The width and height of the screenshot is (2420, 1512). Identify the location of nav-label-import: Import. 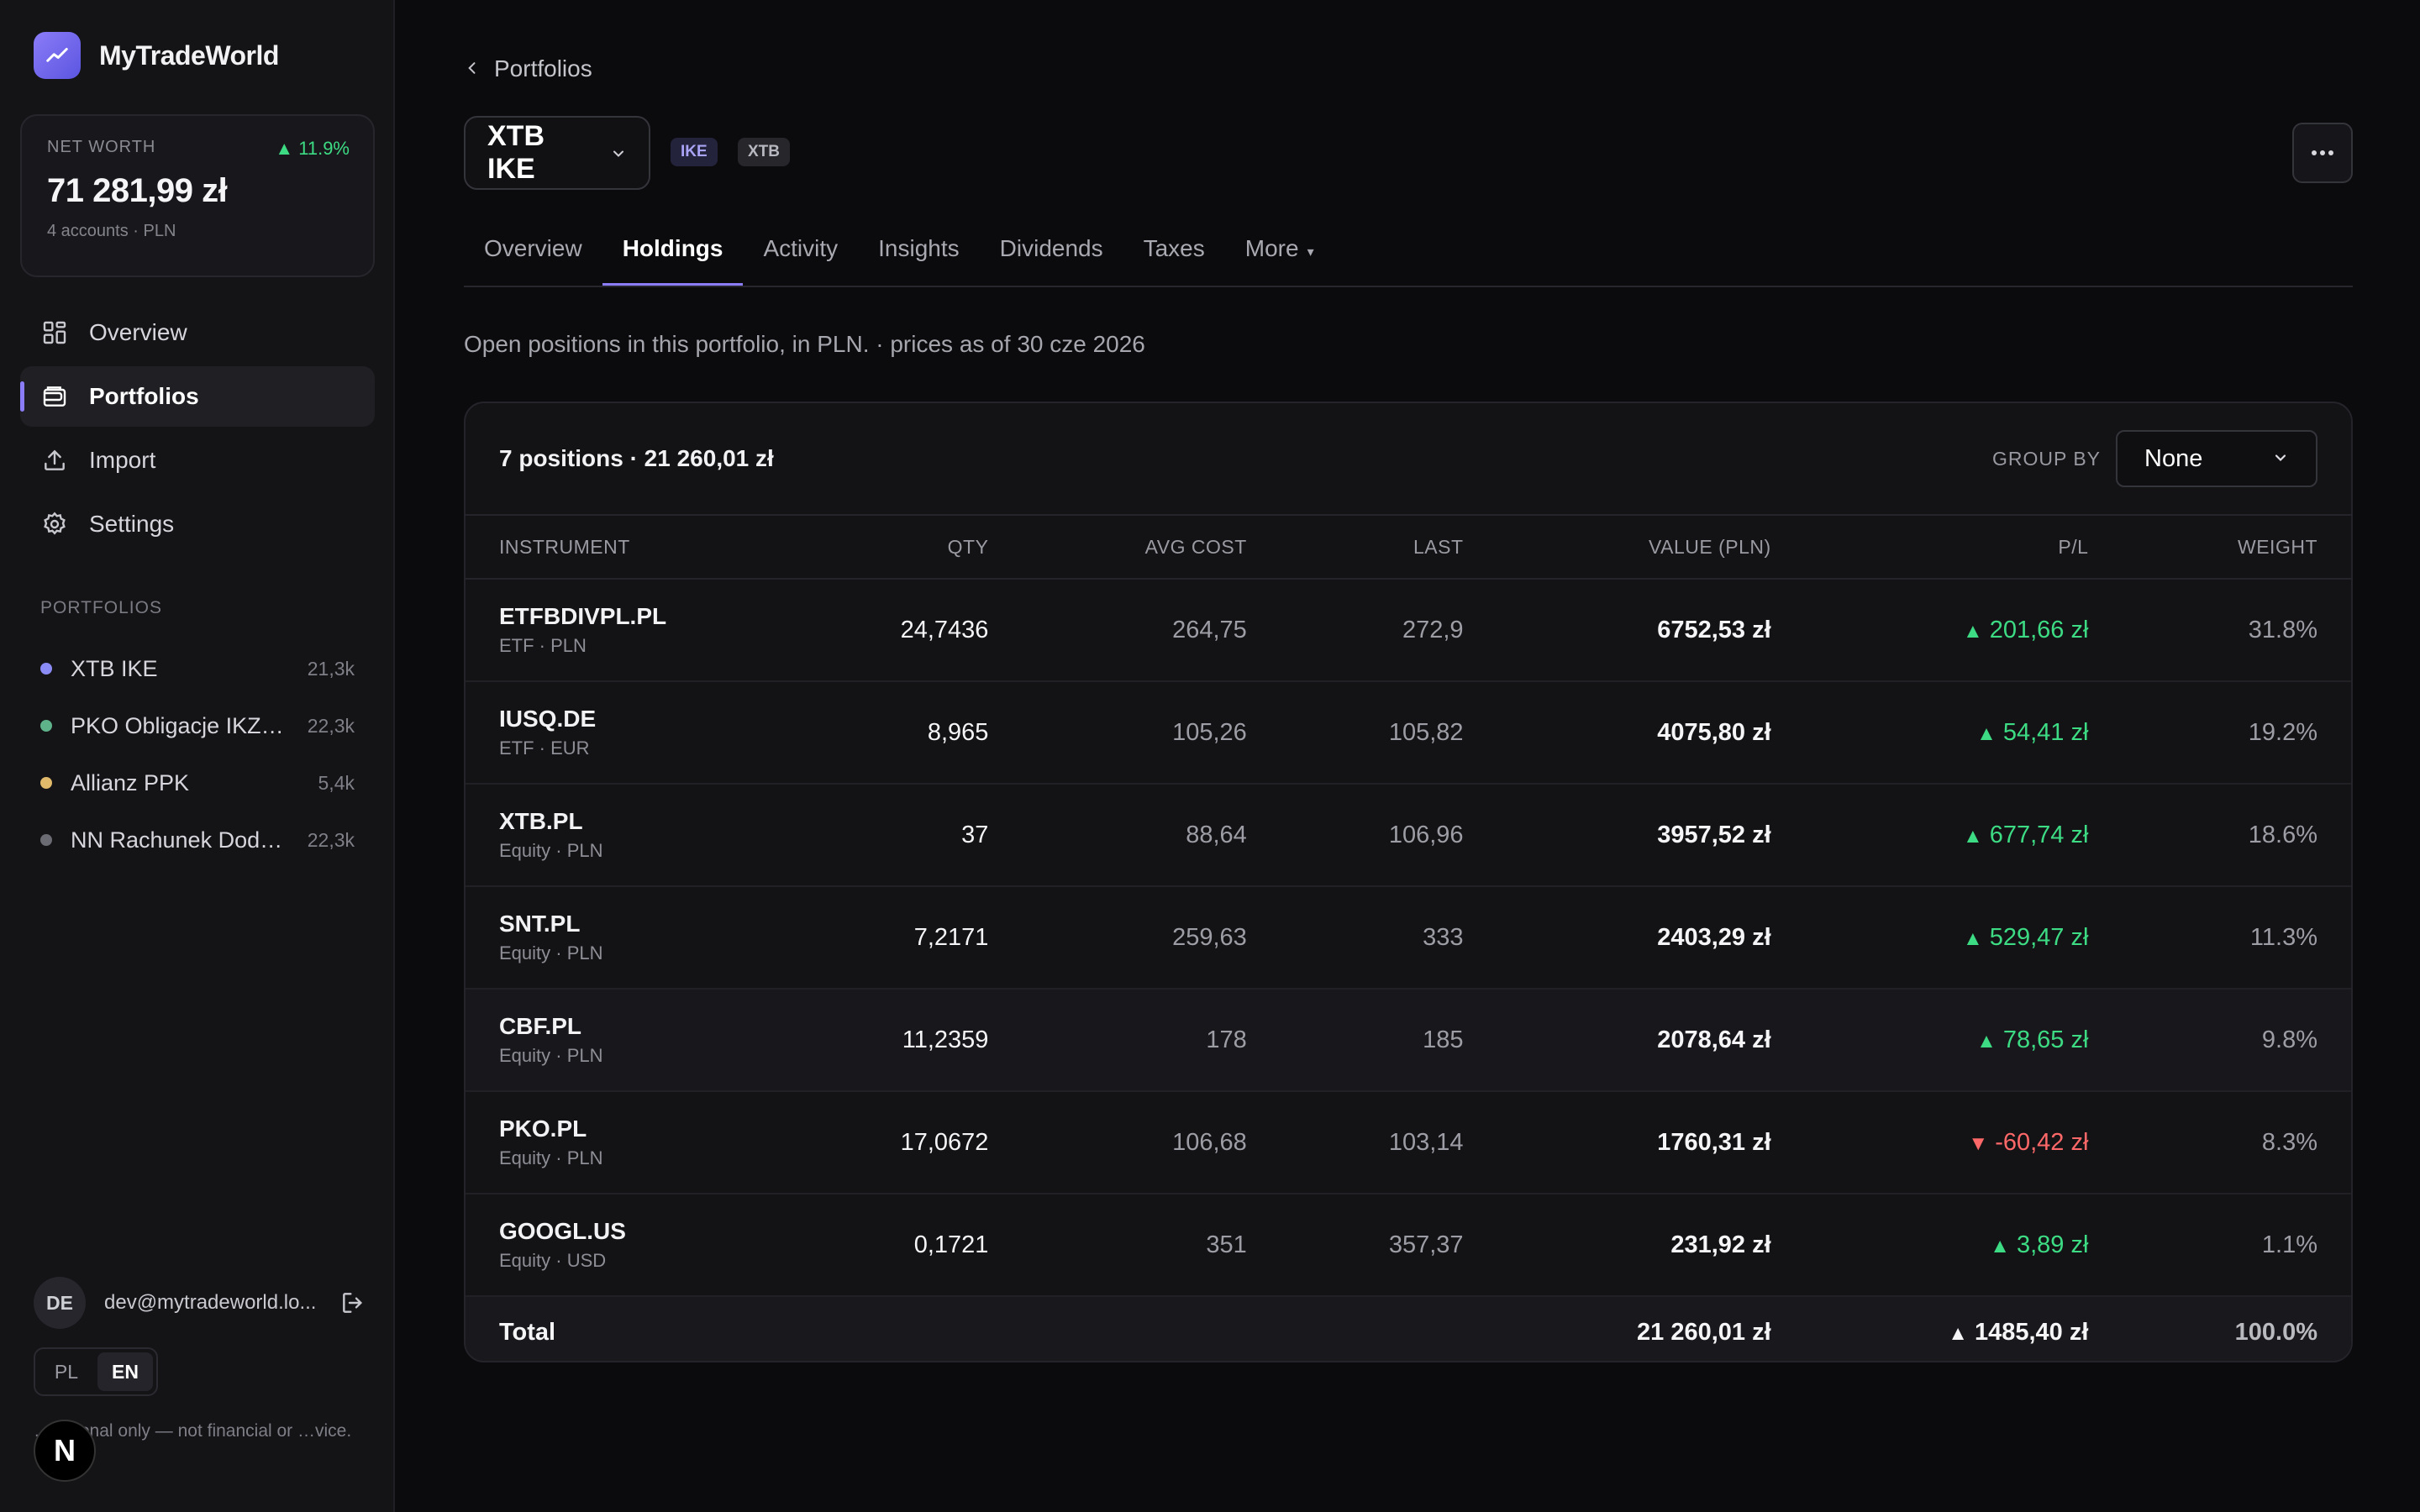
(123, 460).